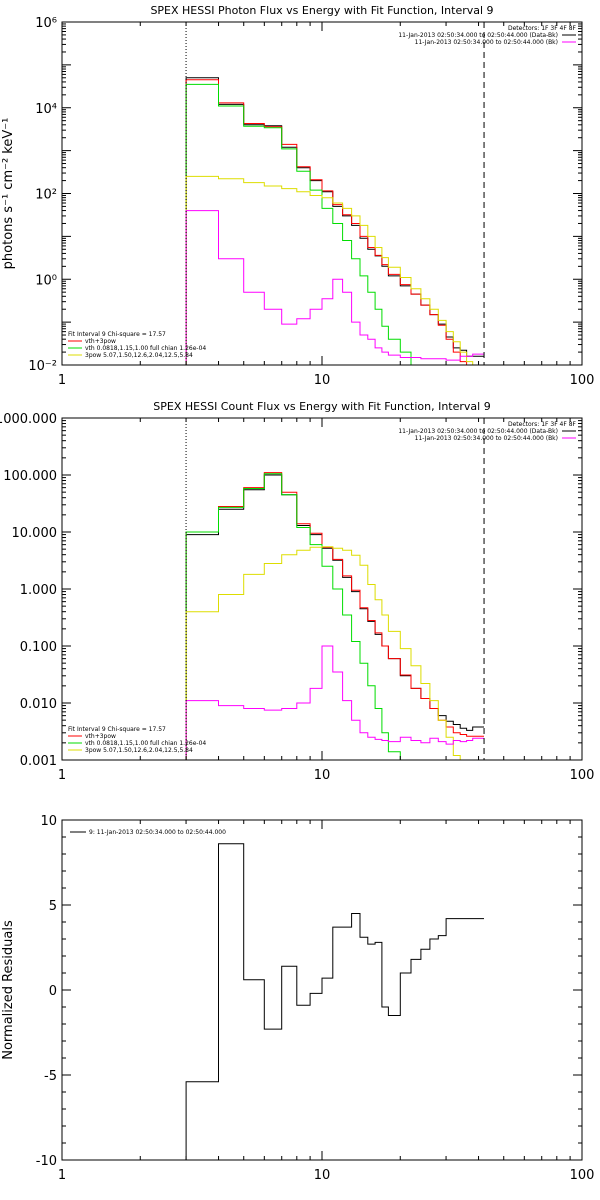  Describe the element at coordinates (46, 195) in the screenshot. I see `y-tick-label: 10²` at that location.